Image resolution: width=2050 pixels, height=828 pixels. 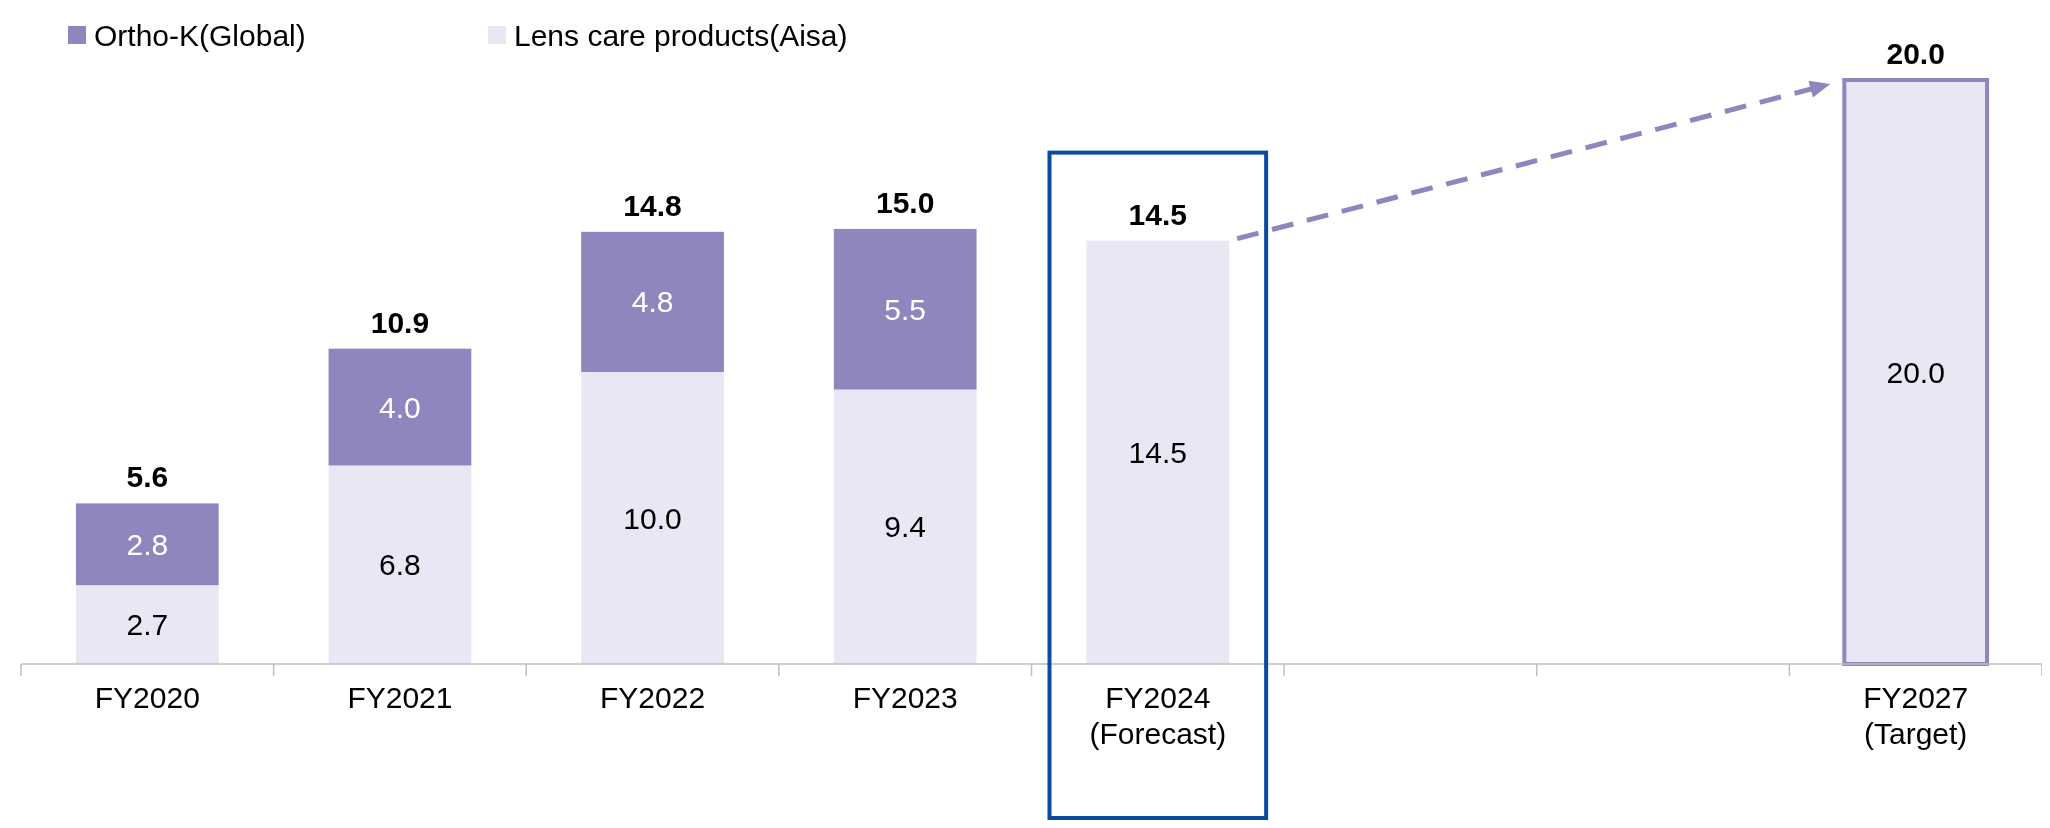 What do you see at coordinates (681, 35) in the screenshot?
I see `legend-label: Lens care products(Aisa)` at bounding box center [681, 35].